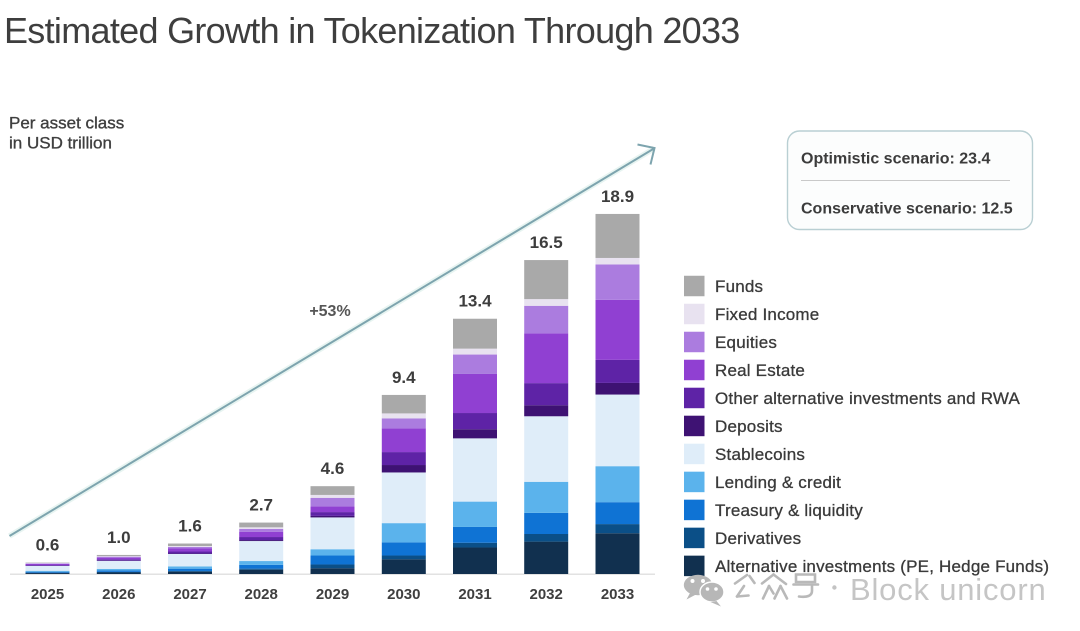  What do you see at coordinates (758, 538) in the screenshot?
I see `svg-text: Derivatives` at bounding box center [758, 538].